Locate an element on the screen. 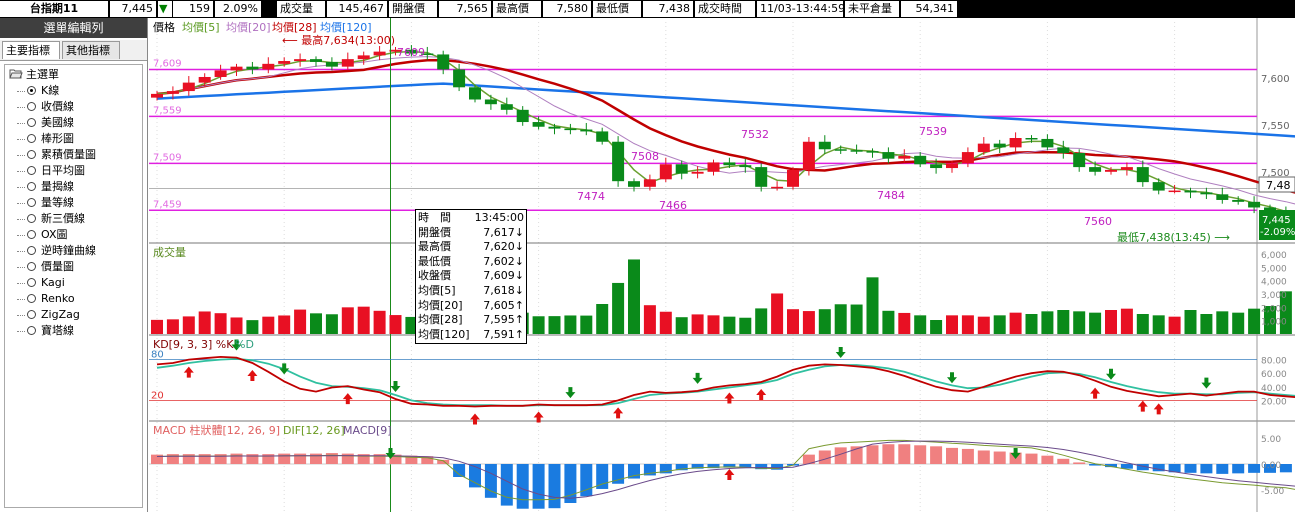 Image resolution: width=1295 pixels, height=512 pixels. indicator-item: 價量圖 is located at coordinates (45, 267).